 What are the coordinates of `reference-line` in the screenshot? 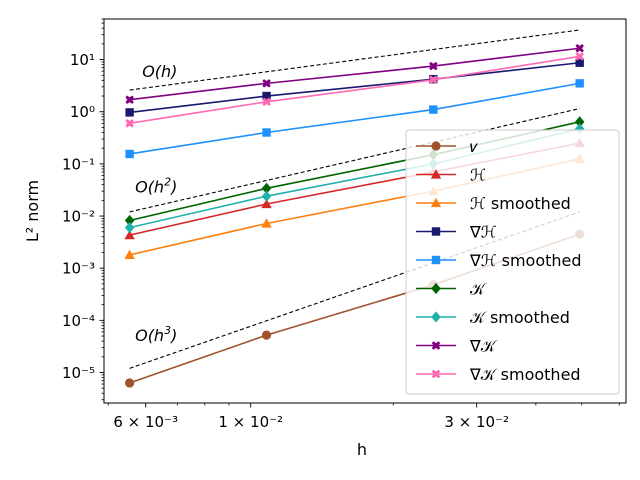 It's located at (354, 60).